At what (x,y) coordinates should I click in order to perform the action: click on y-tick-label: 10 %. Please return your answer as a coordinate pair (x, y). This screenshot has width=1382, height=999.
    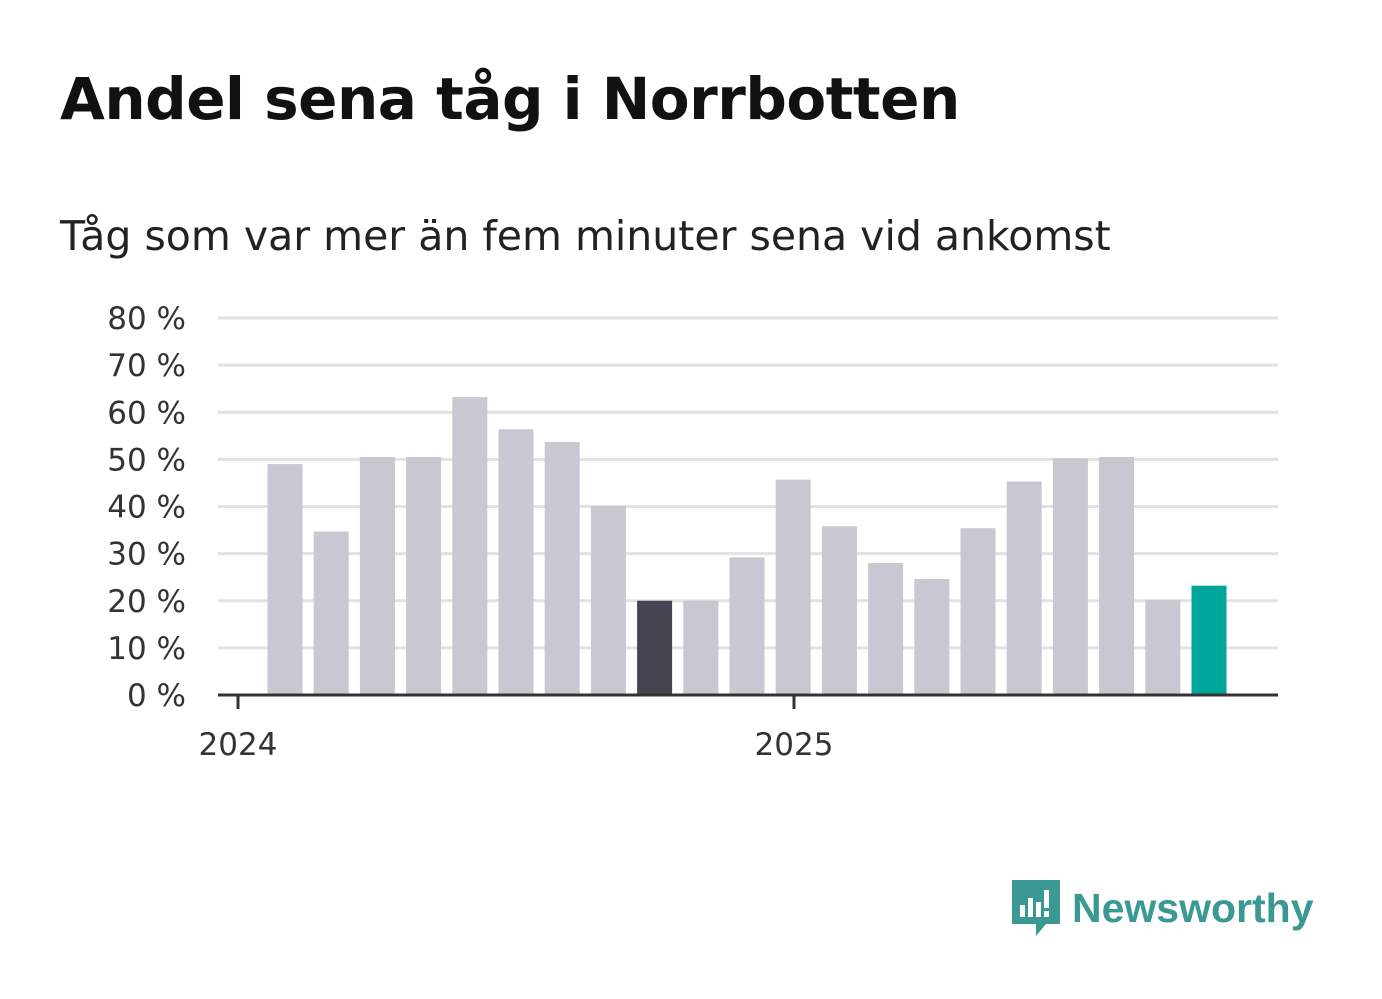
    Looking at the image, I should click on (146, 649).